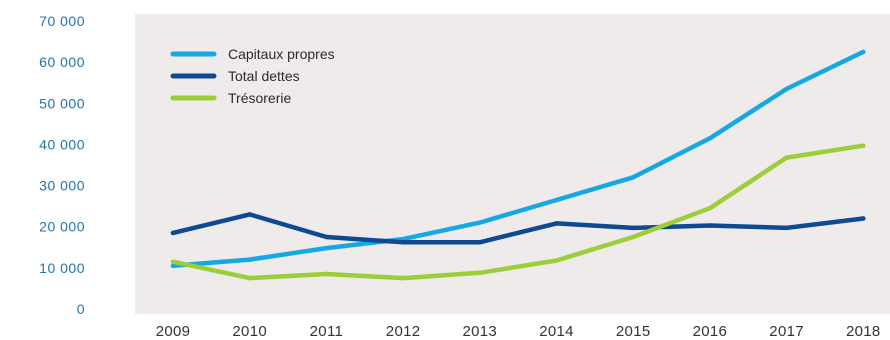 This screenshot has width=890, height=340. I want to click on x-tick-label: 2017, so click(786, 331).